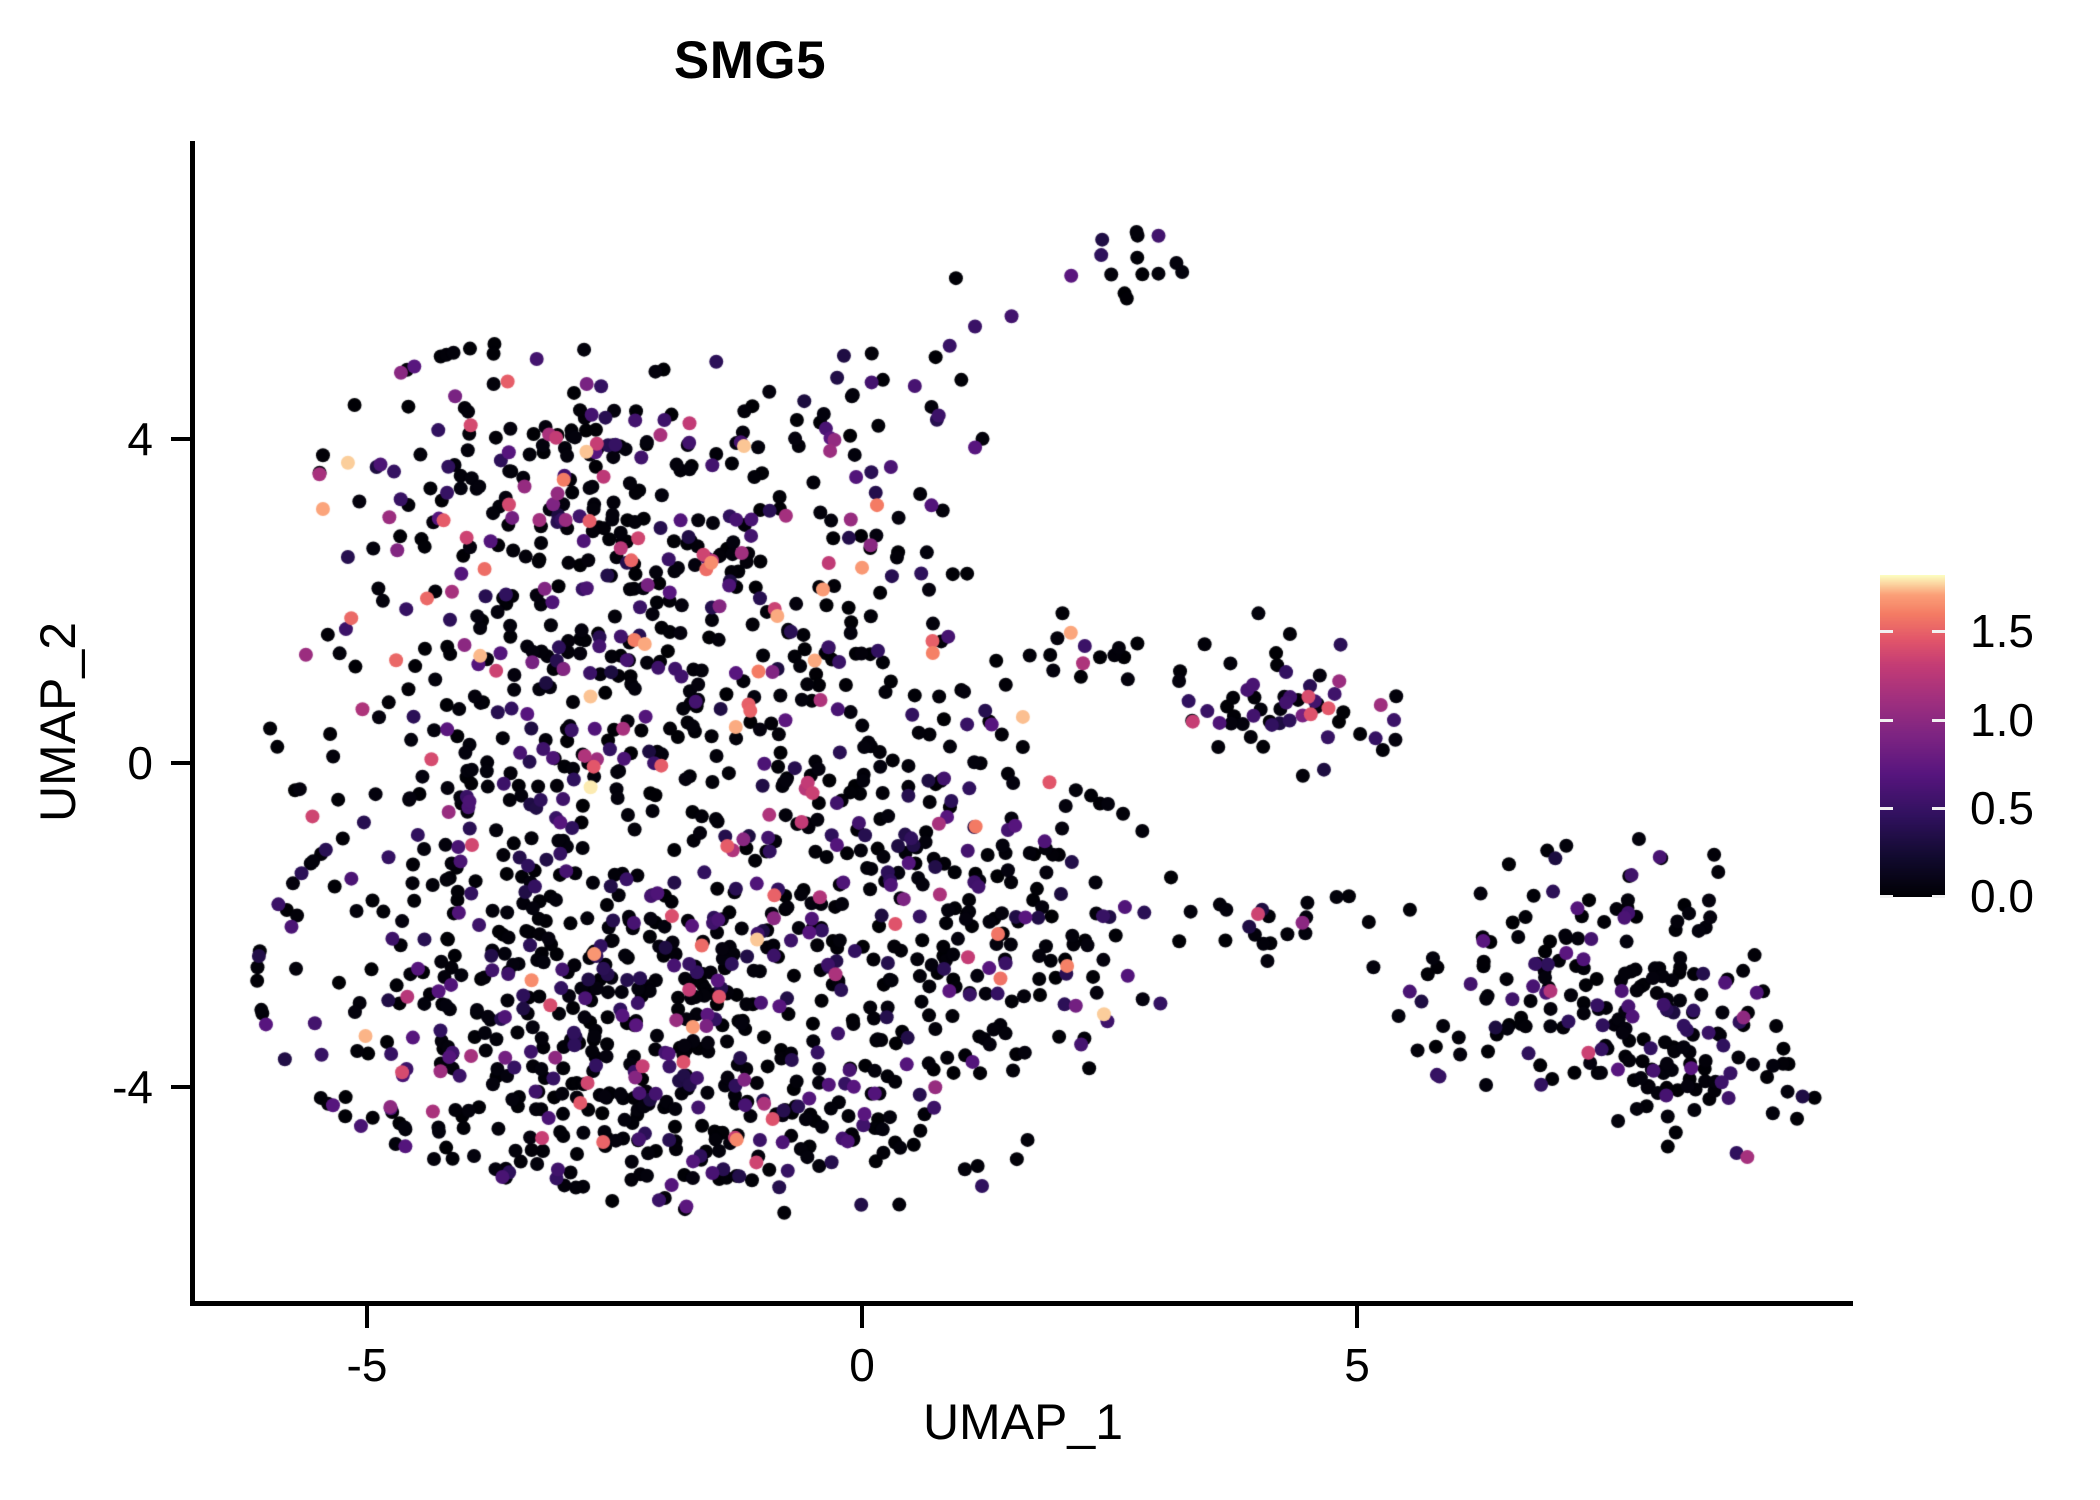 This screenshot has height=1500, width=2100. Describe the element at coordinates (132, 1087) in the screenshot. I see `y-tick-label: -4` at that location.